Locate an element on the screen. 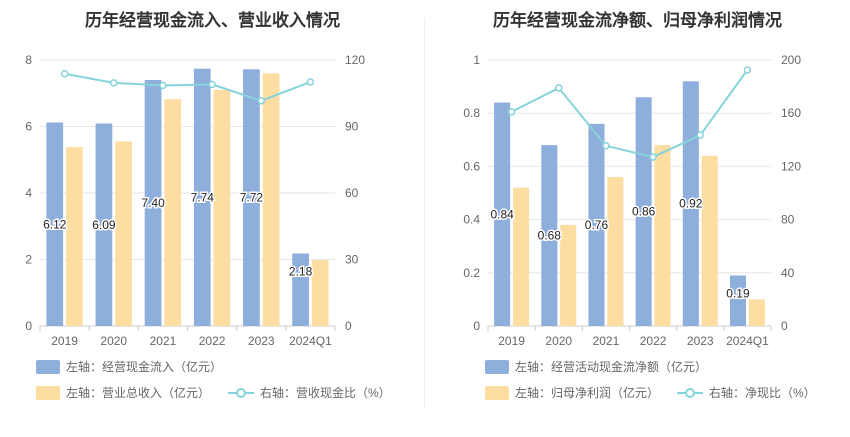  bar-data-label: 6.09 is located at coordinates (104, 225).